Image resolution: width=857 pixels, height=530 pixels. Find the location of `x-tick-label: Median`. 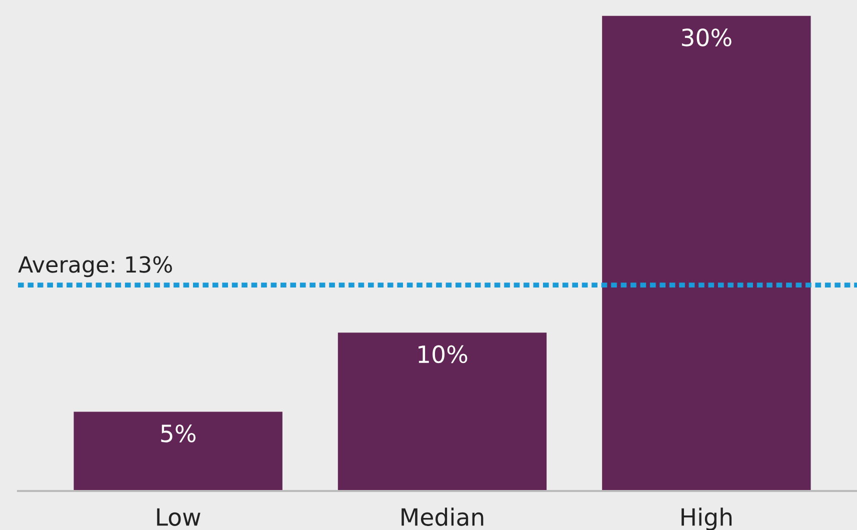

x-tick-label: Median is located at coordinates (443, 517).